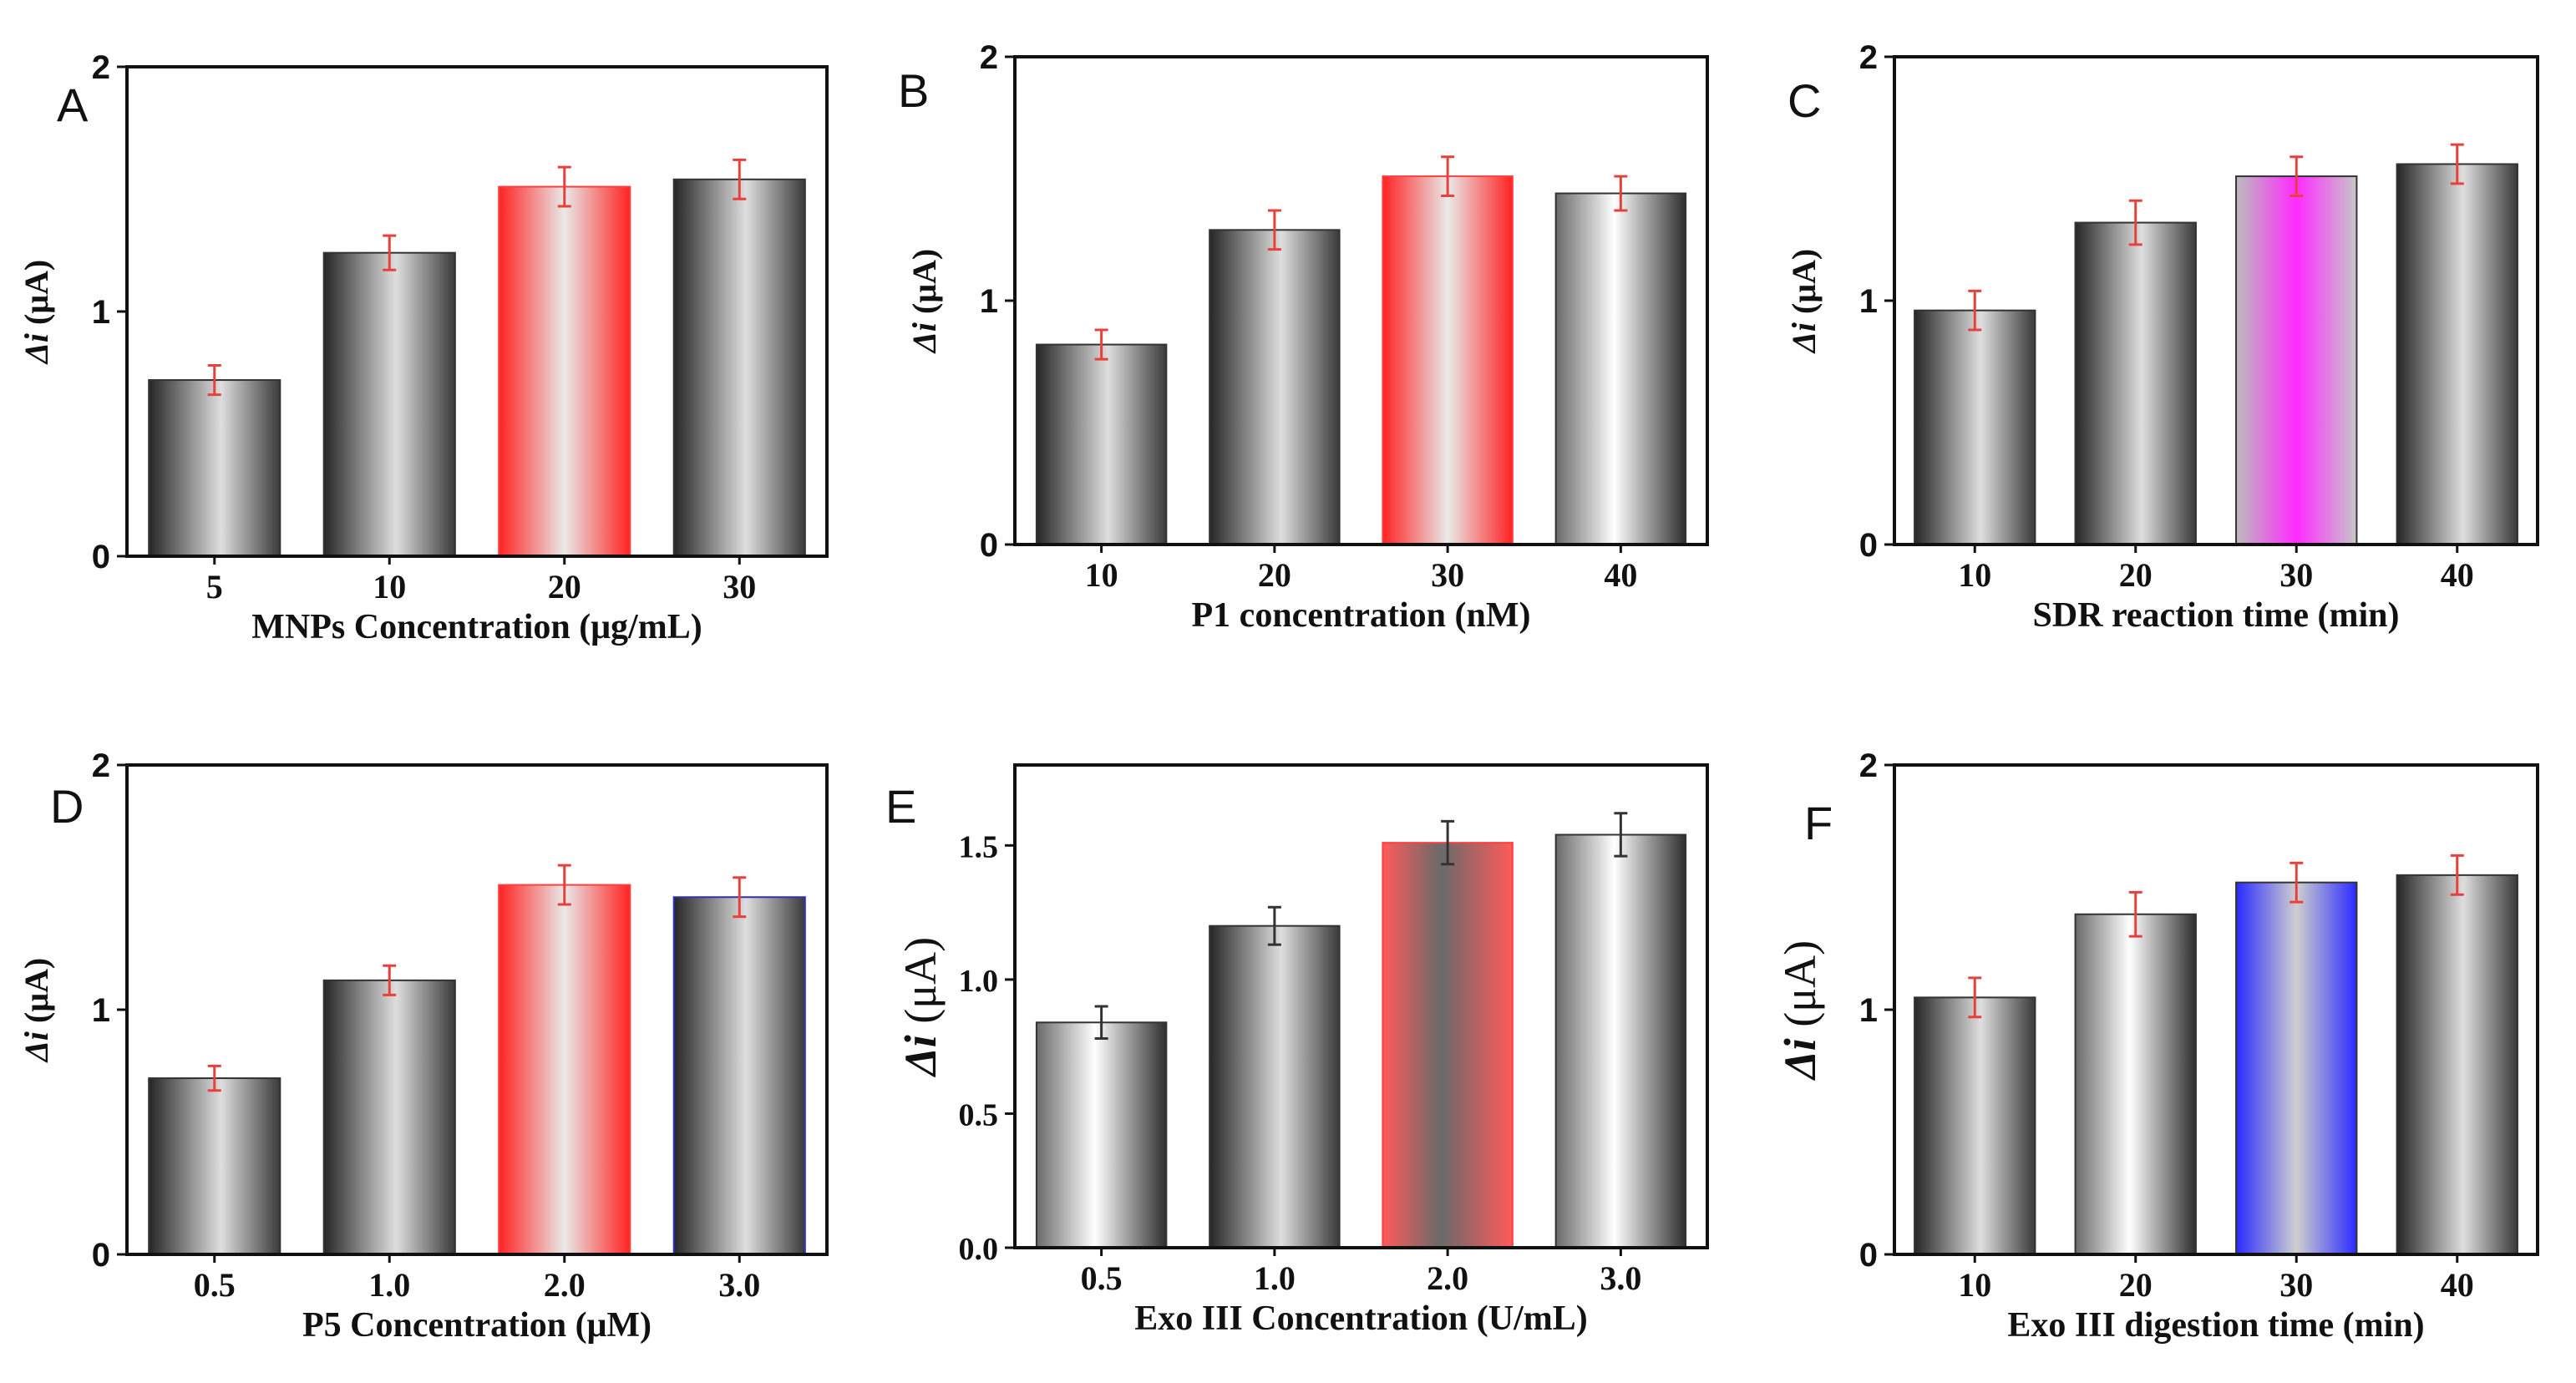 The width and height of the screenshot is (2576, 1383). I want to click on x-axis-label: P5 Concentration (μM), so click(477, 1325).